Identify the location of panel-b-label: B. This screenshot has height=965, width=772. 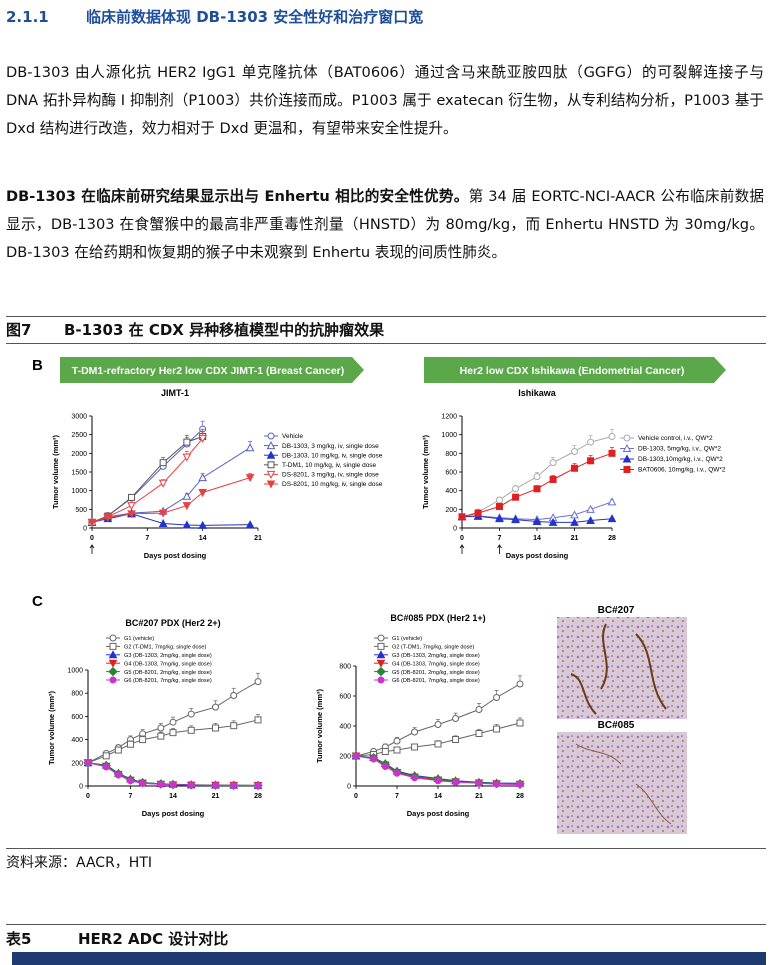
(37, 365).